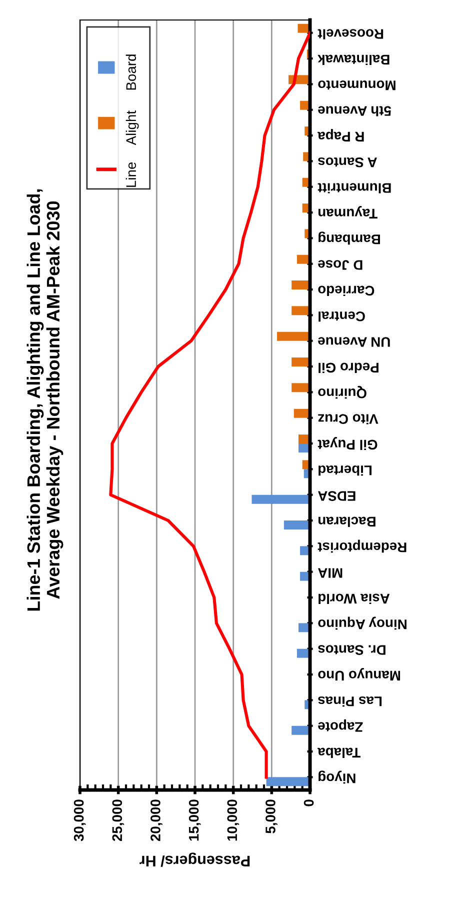 The height and width of the screenshot is (921, 470). What do you see at coordinates (348, 443) in the screenshot?
I see `y-tick-label: Gil Puyat` at bounding box center [348, 443].